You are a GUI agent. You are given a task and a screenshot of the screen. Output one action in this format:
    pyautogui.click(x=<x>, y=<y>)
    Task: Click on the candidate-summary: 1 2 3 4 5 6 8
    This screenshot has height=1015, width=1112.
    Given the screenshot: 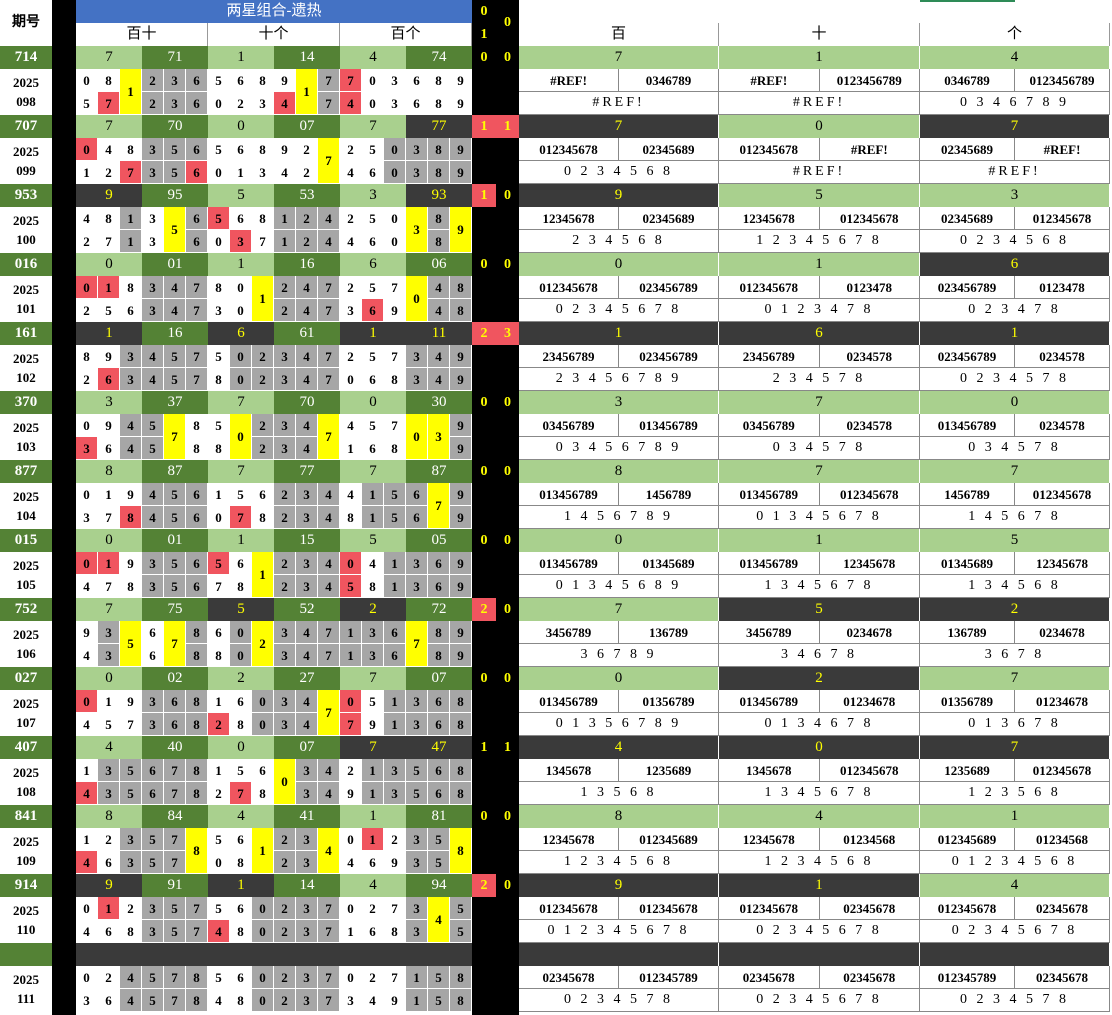 What is the action you would take?
    pyautogui.click(x=619, y=862)
    